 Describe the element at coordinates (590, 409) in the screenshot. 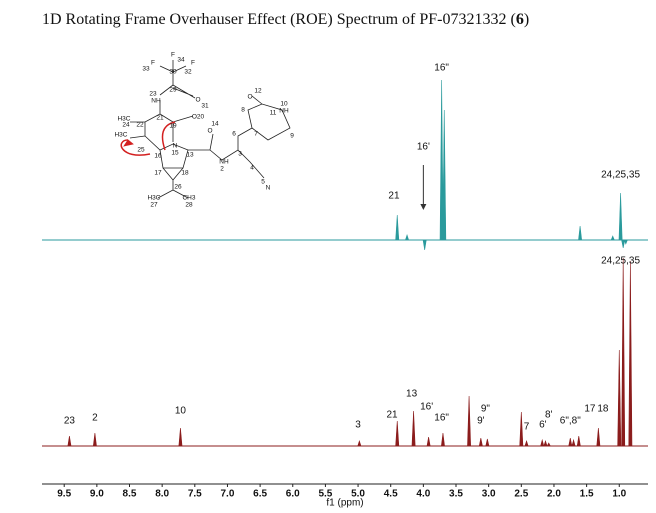

I see `peak-label: 17` at that location.